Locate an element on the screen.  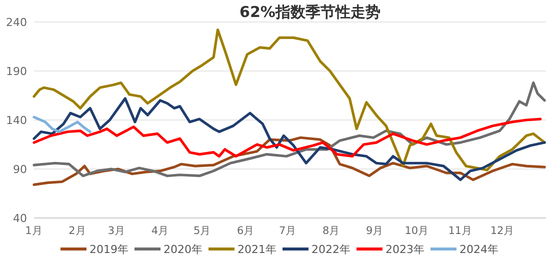
legend-label: 2021年 is located at coordinates (257, 249).